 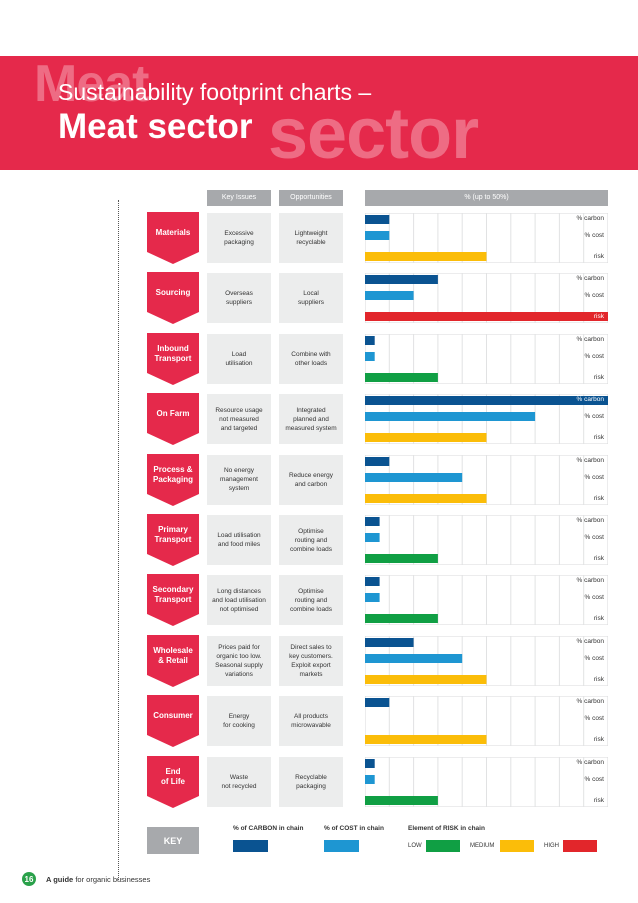 I want to click on stage-arrow: Primary Transport, so click(x=173, y=540).